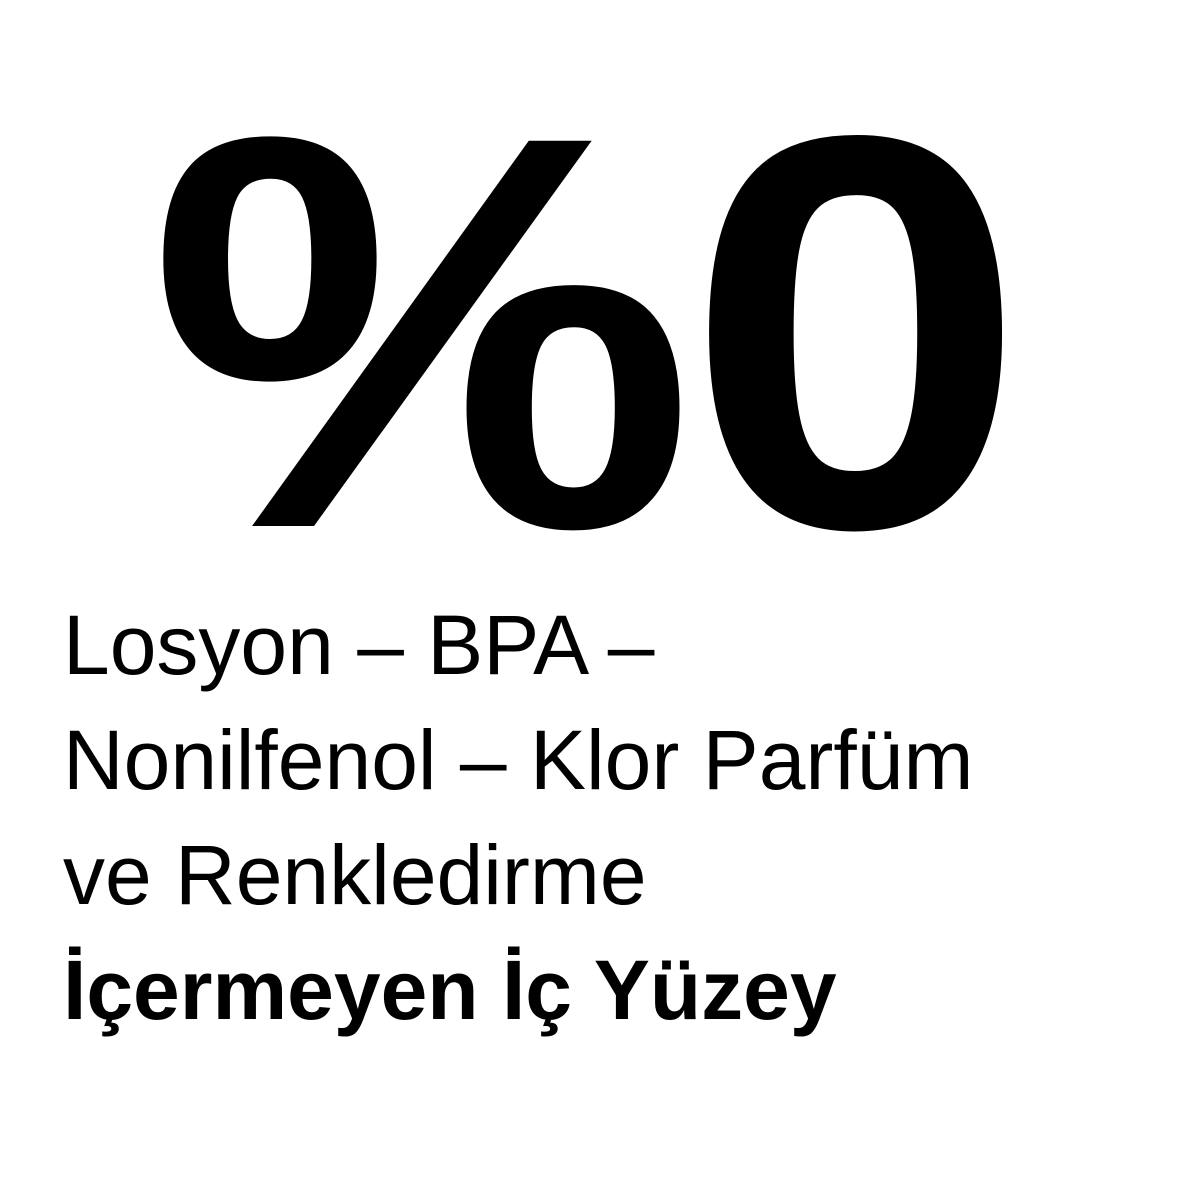 Image resolution: width=1200 pixels, height=1200 pixels. Describe the element at coordinates (518, 760) in the screenshot. I see `description-line-2: Nonilfenol – Klor Parfüm` at that location.